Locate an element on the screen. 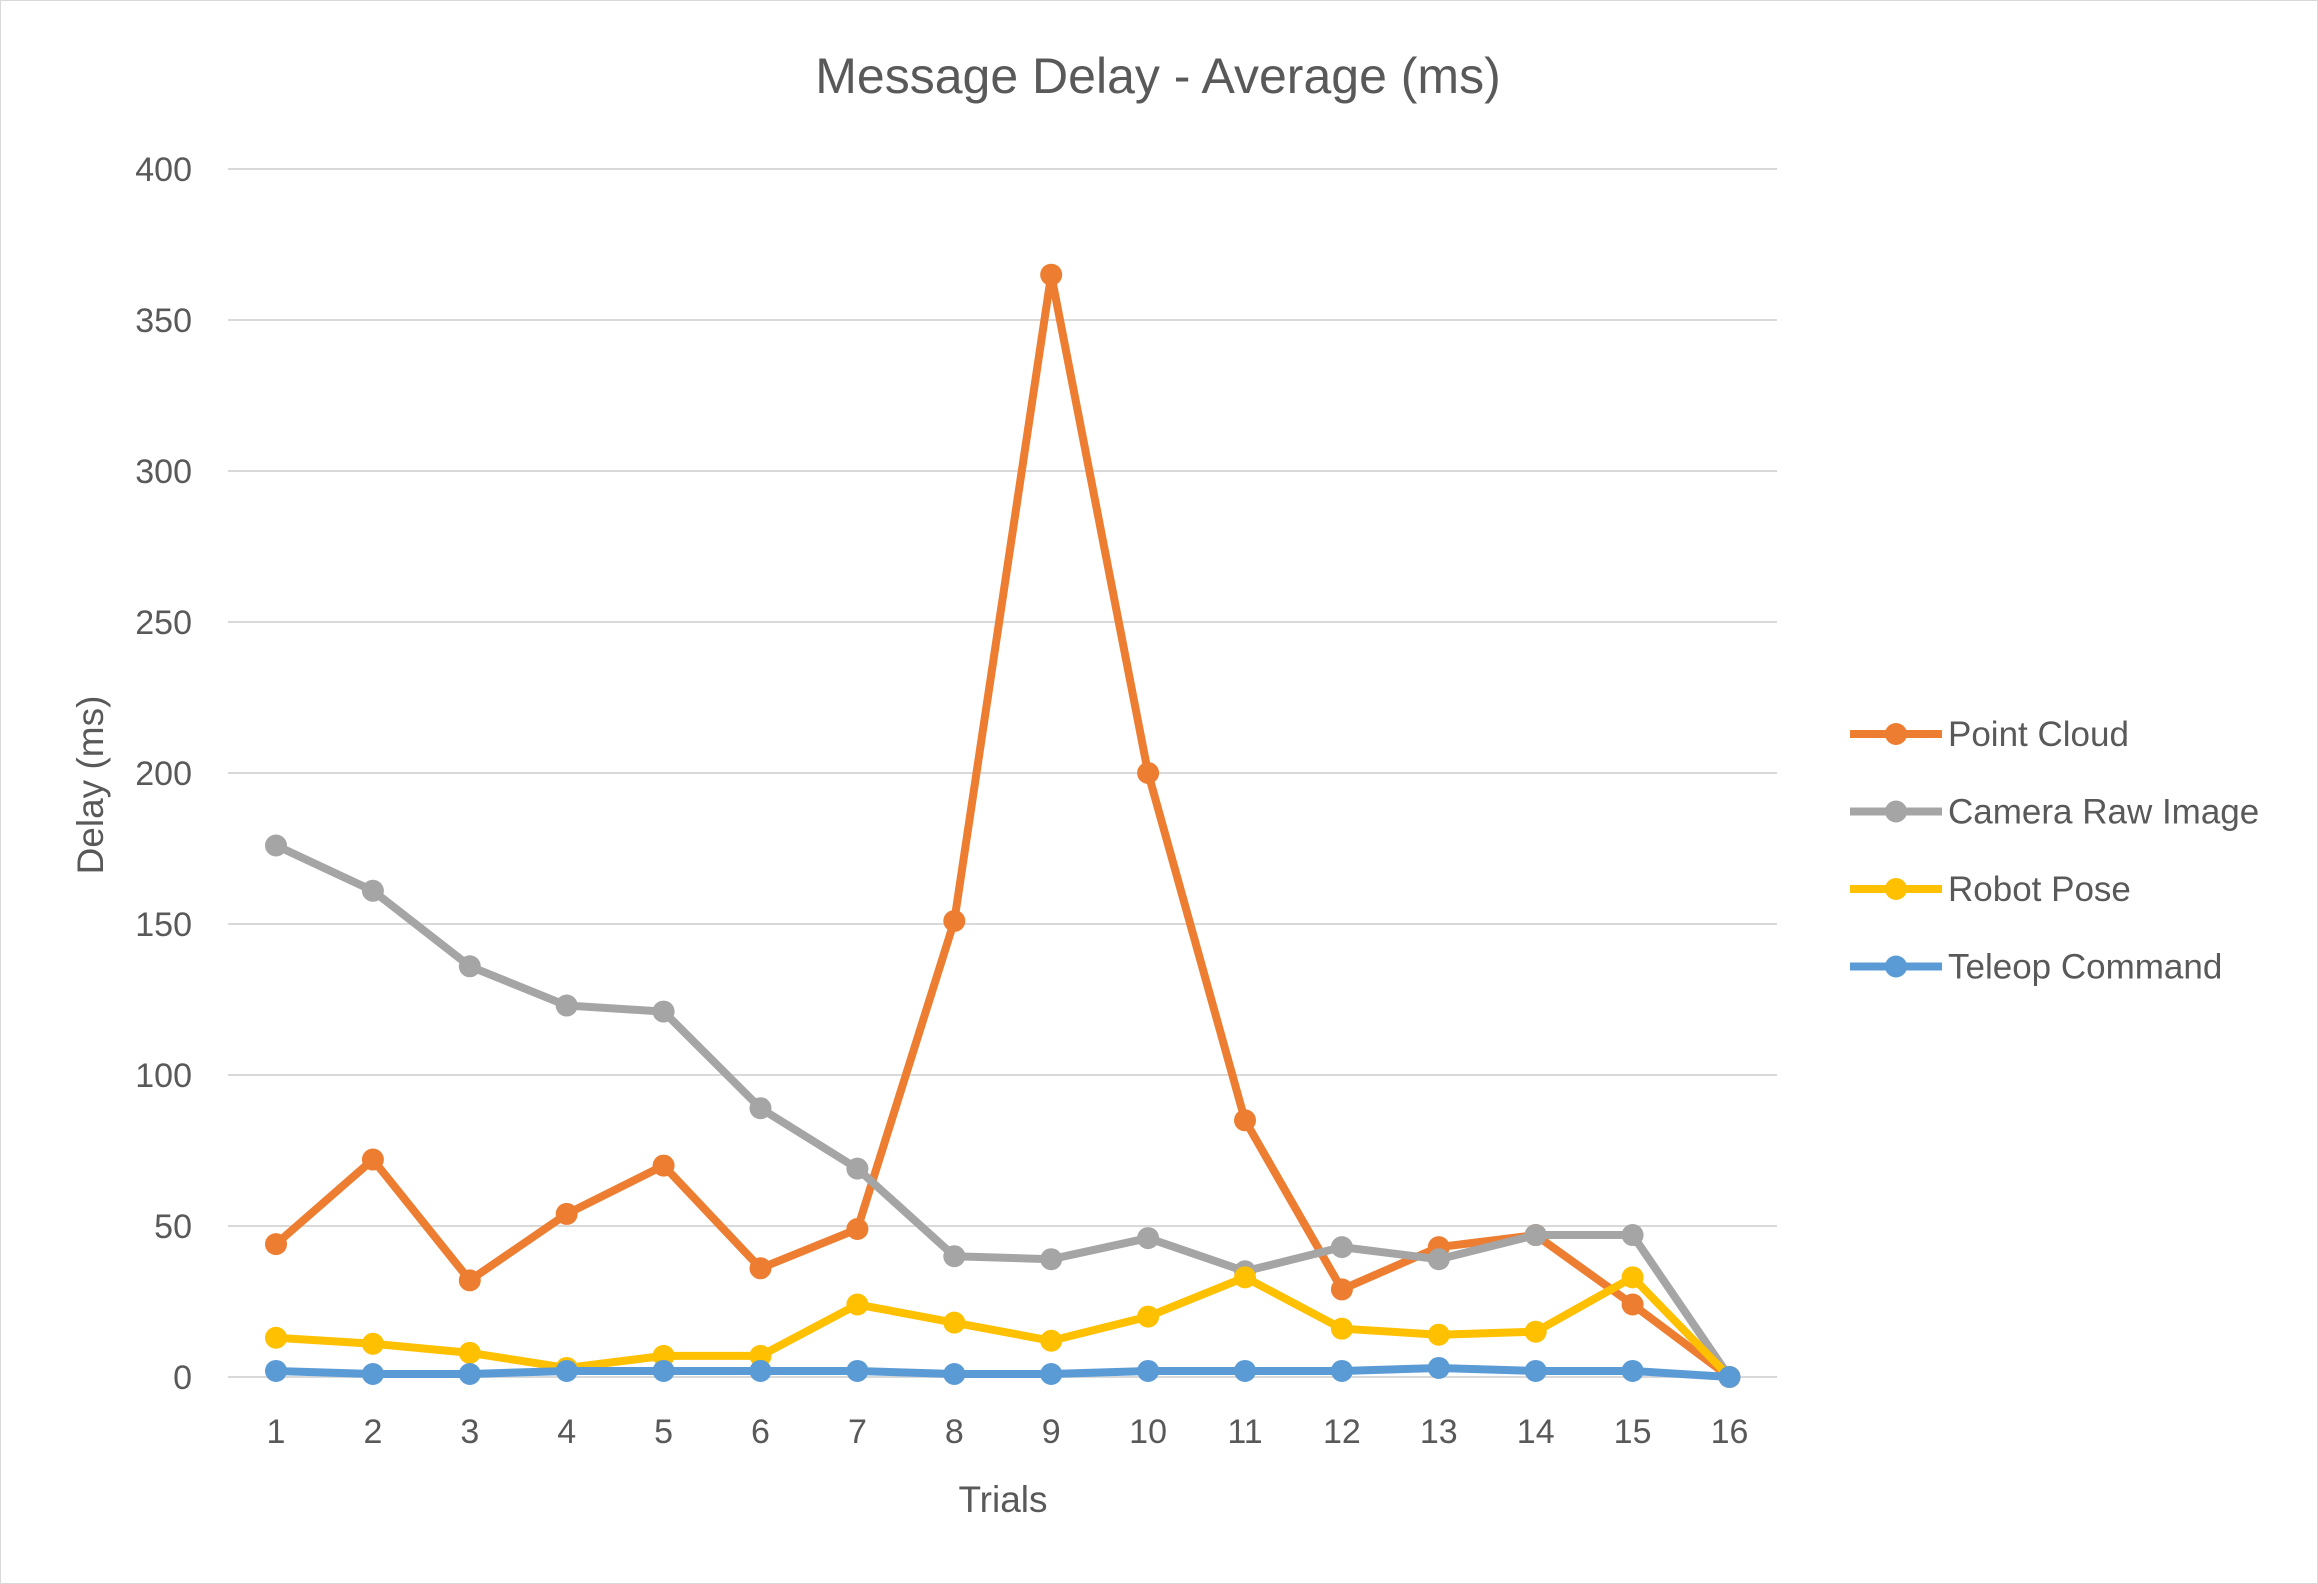 The height and width of the screenshot is (1584, 2318). legend-item-robot-pose: Robot Pose is located at coordinates (1990, 889).